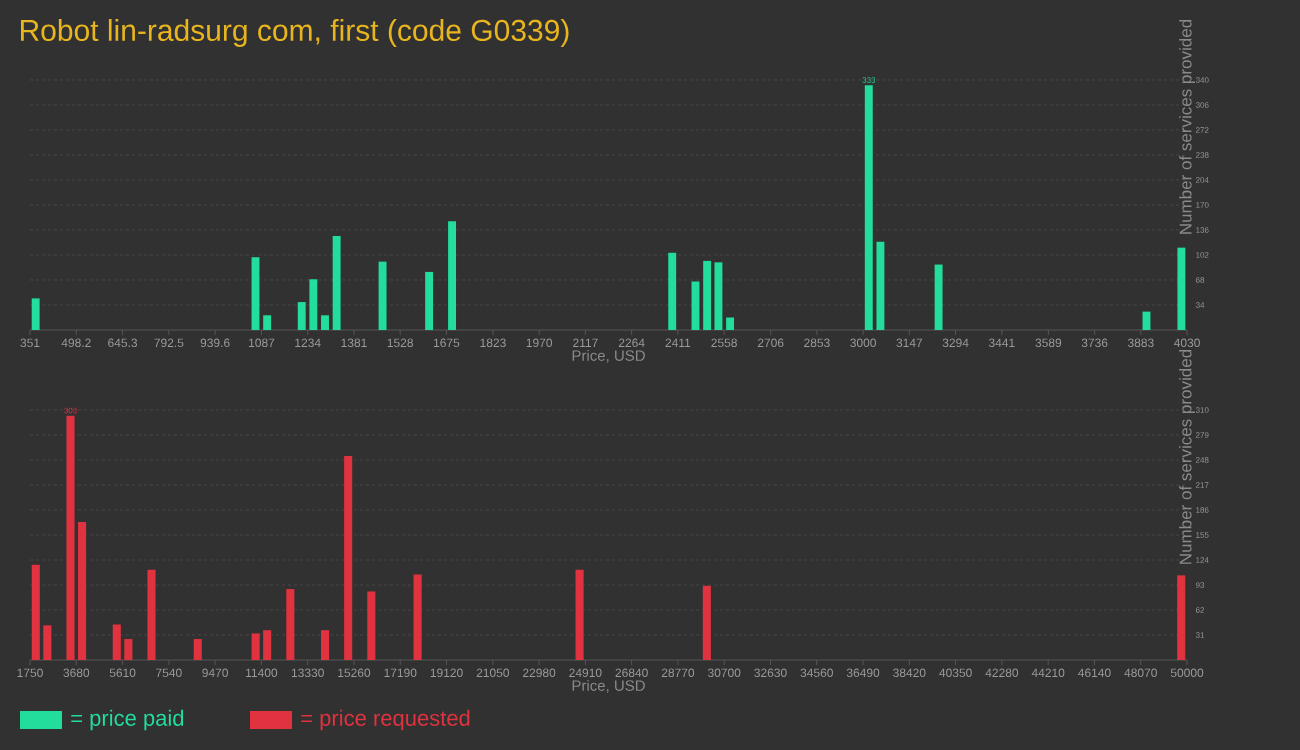  Describe the element at coordinates (1200, 585) in the screenshot. I see `y-tick-label: 93` at that location.